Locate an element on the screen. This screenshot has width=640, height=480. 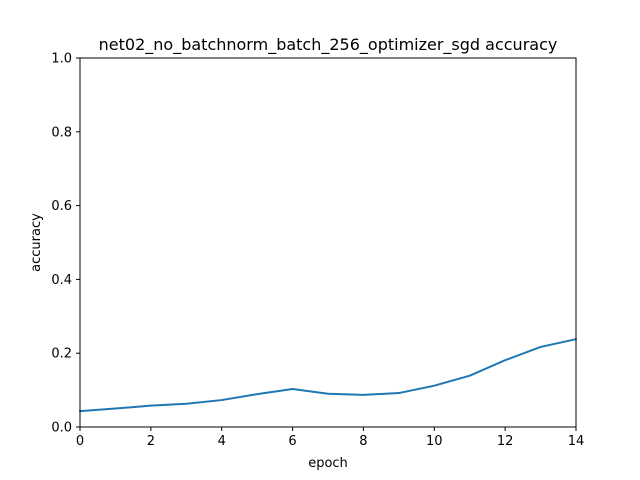
y-tick-label: 0.0 is located at coordinates (61, 428).